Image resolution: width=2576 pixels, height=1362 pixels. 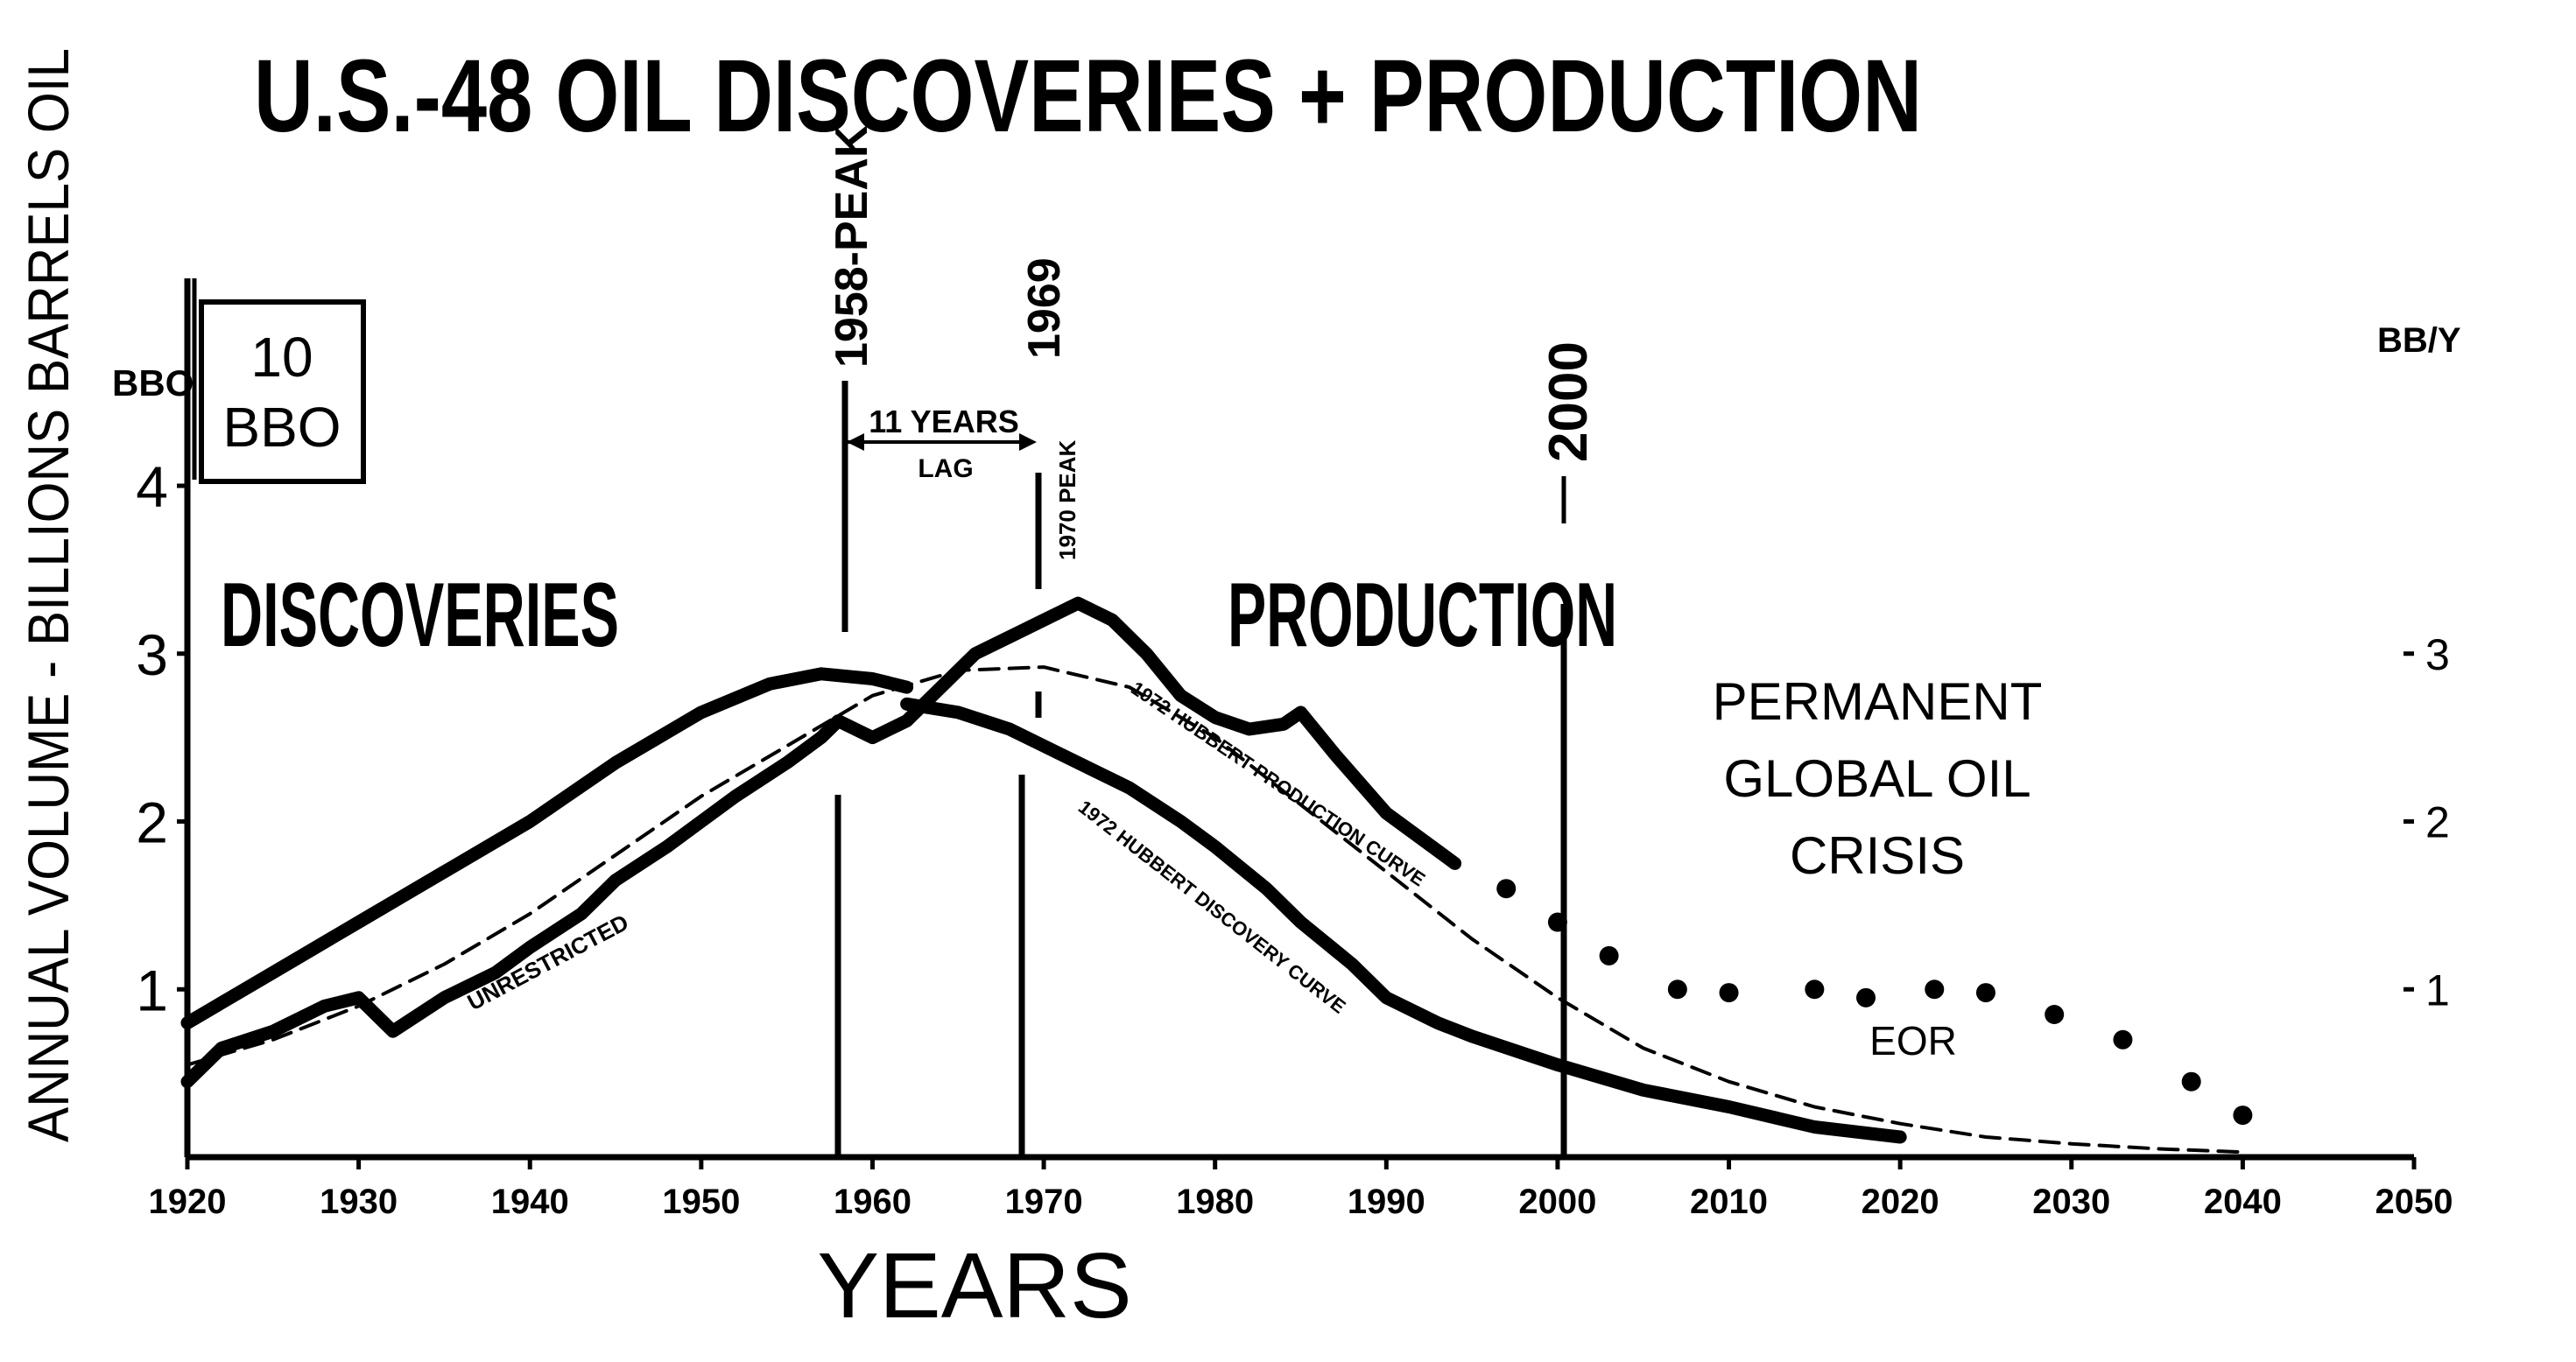 What do you see at coordinates (1044, 1202) in the screenshot?
I see `x-tick-label: 1970` at bounding box center [1044, 1202].